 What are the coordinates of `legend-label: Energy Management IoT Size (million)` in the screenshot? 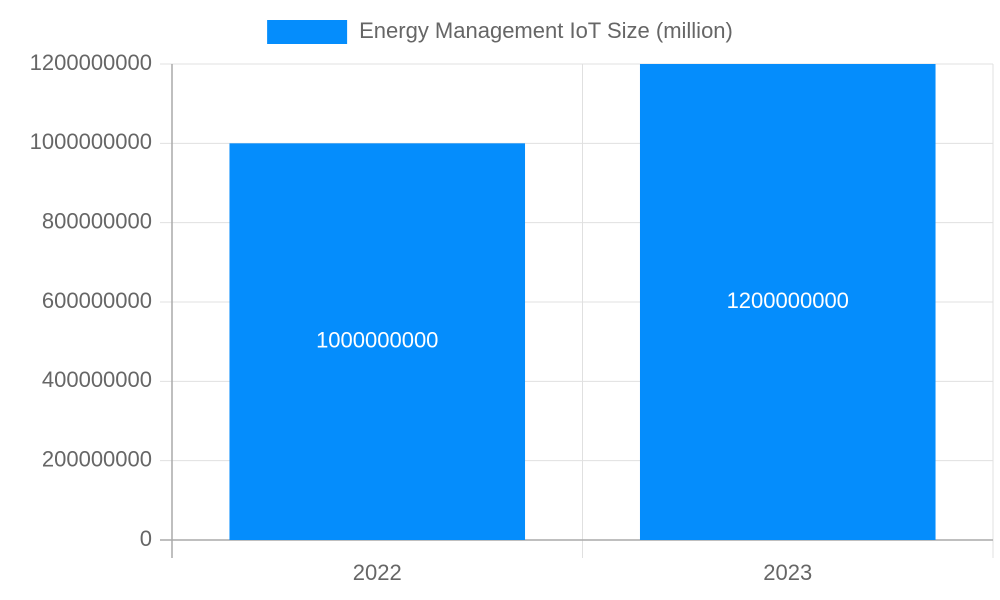 It's located at (546, 30).